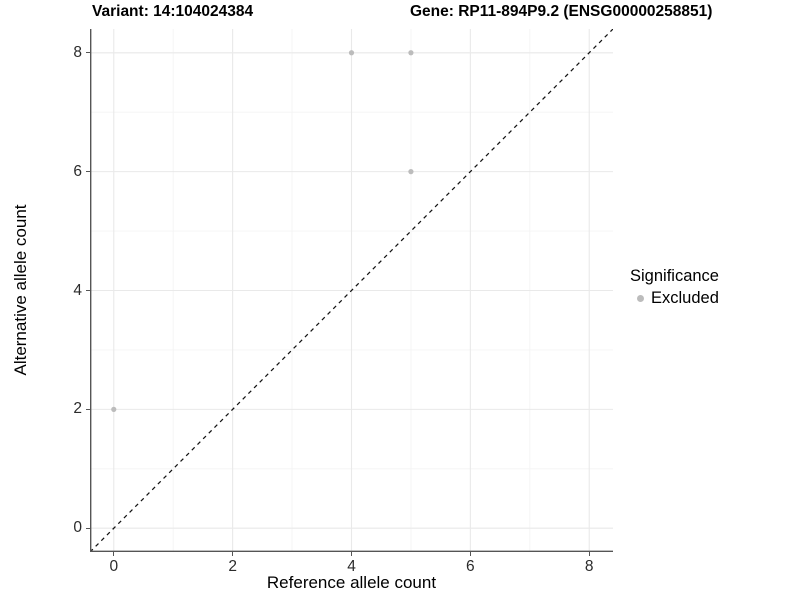 This screenshot has height=600, width=800. What do you see at coordinates (114, 566) in the screenshot?
I see `x-tick-label: 0` at bounding box center [114, 566].